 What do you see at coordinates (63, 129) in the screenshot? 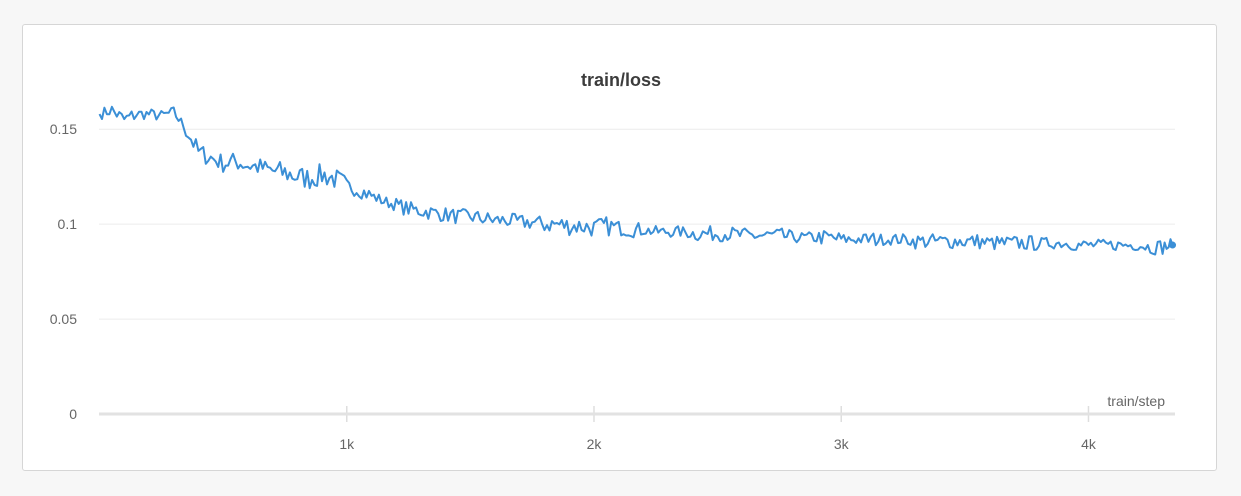
I see `y-tick-label: 0.15` at bounding box center [63, 129].